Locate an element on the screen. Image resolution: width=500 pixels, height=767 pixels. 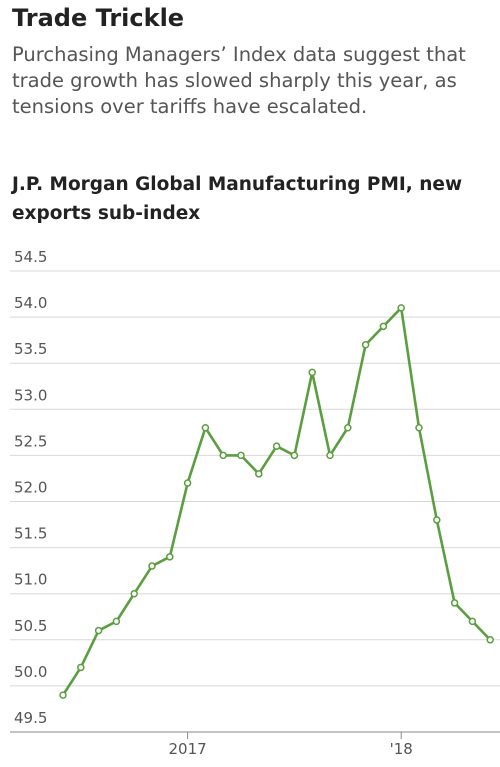
title: Trade Trickle is located at coordinates (98, 18).